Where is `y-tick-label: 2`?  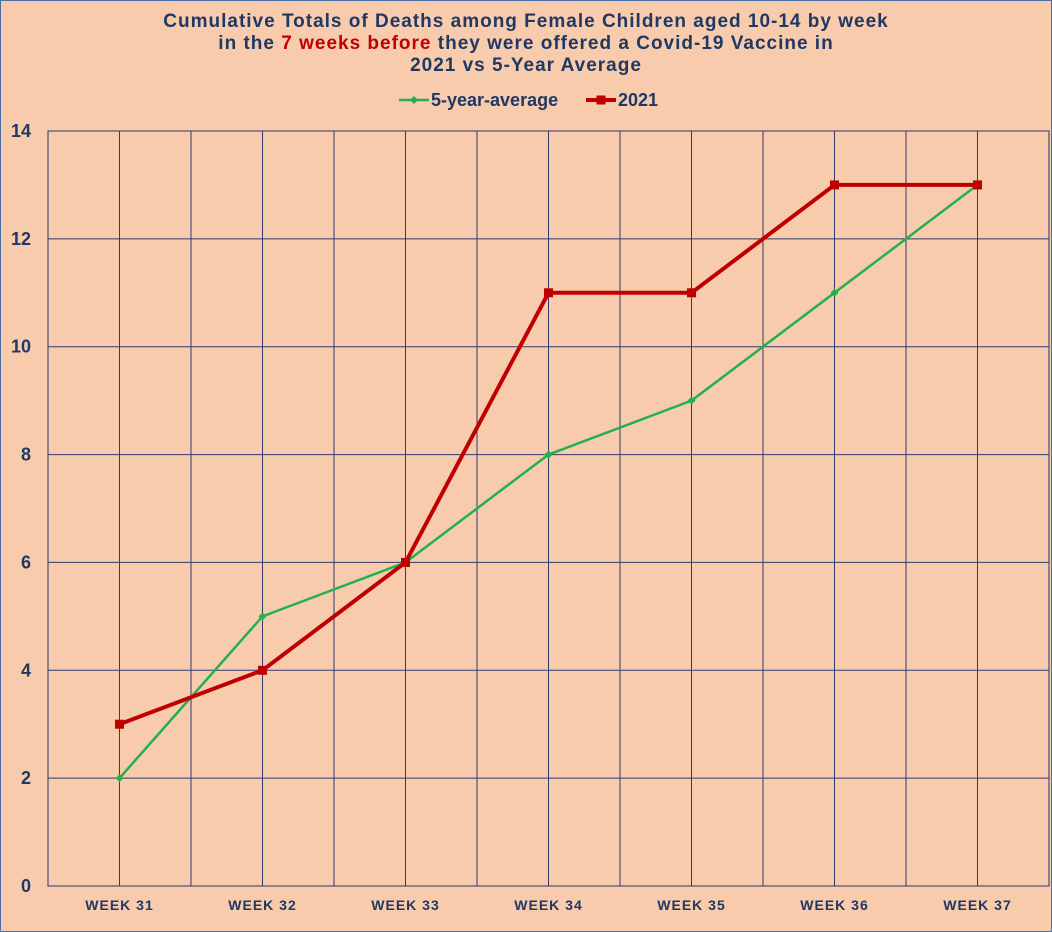 y-tick-label: 2 is located at coordinates (26, 778).